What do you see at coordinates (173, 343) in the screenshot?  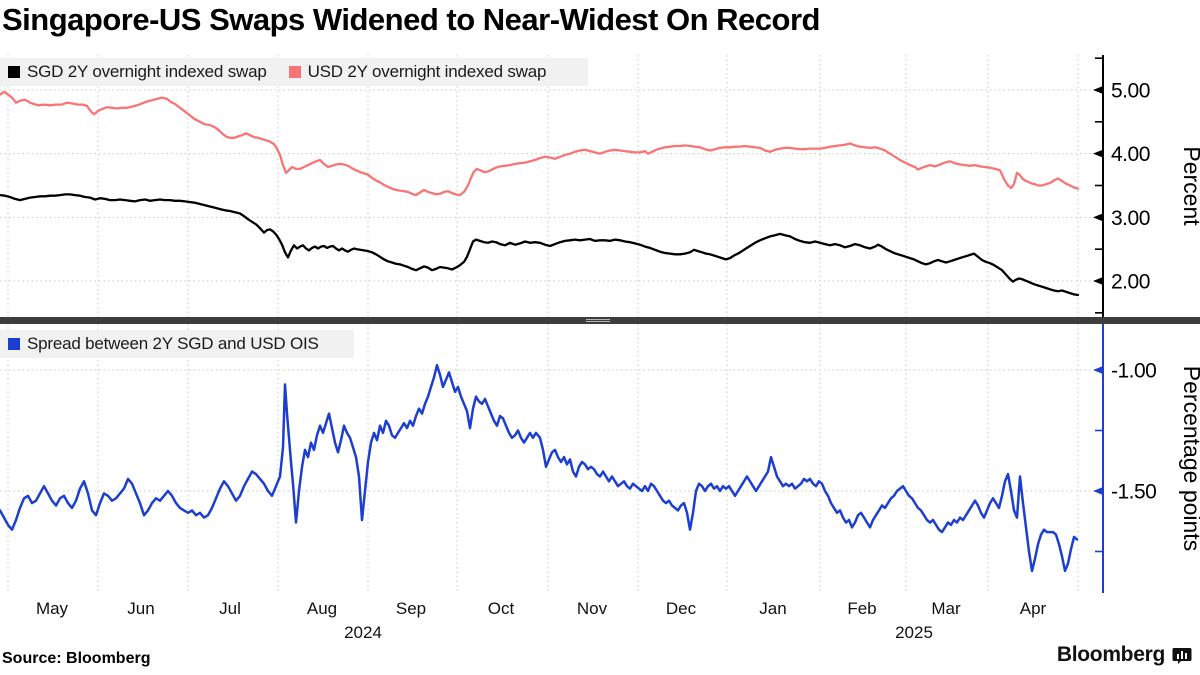 I see `legend-label-spread: Spread between 2Y SGD and USD OIS` at bounding box center [173, 343].